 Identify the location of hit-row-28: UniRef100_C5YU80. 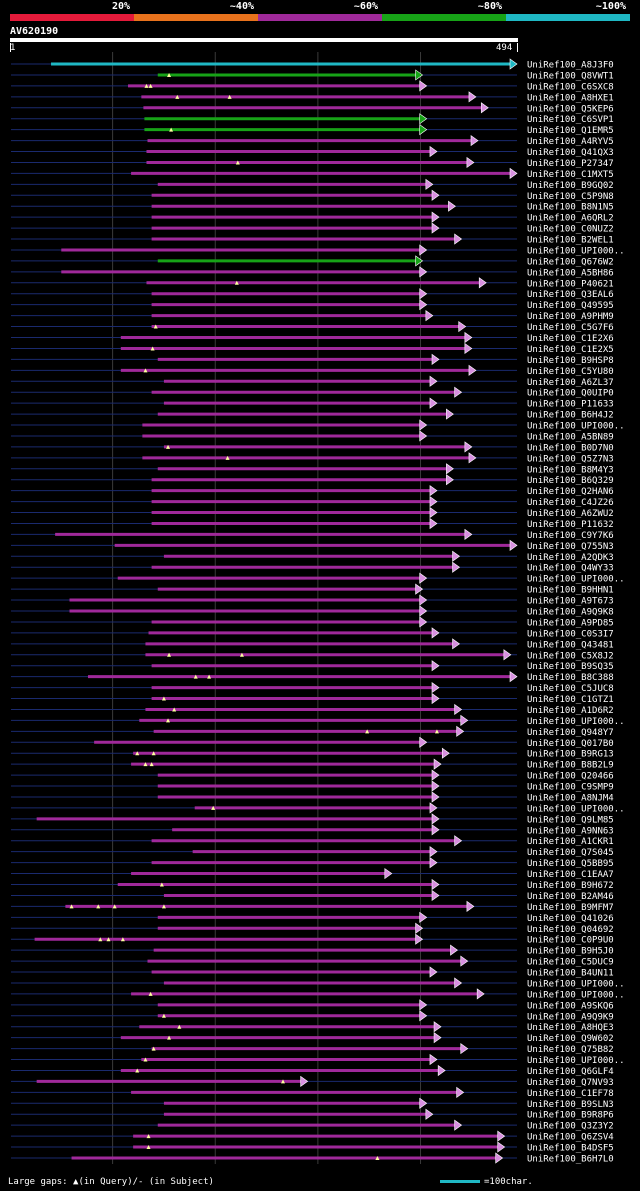
(312, 370).